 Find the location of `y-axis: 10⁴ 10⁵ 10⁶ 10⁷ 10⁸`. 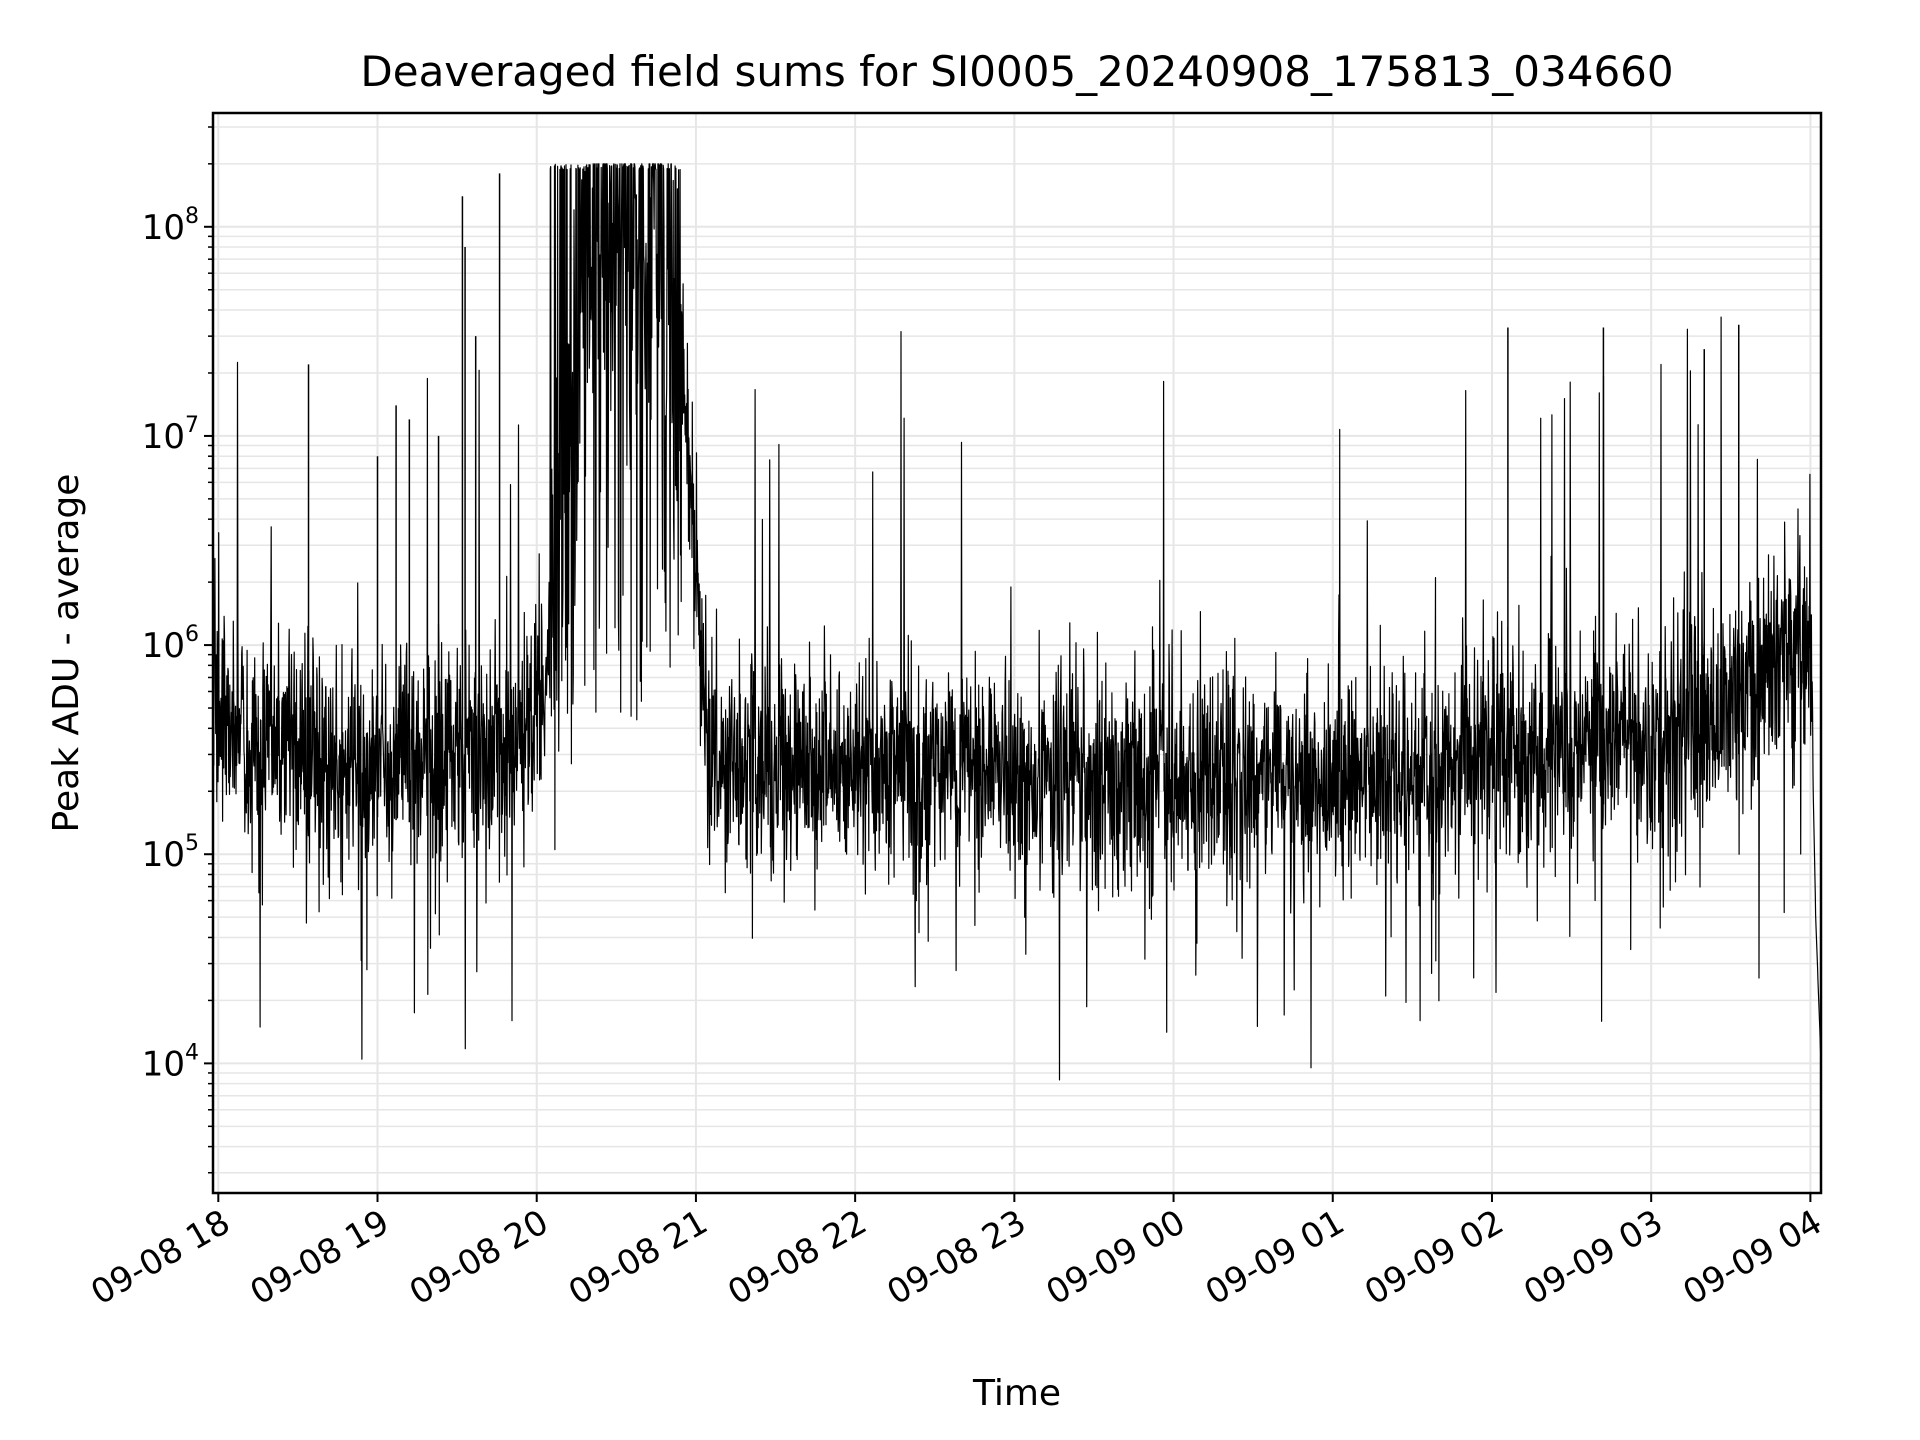

y-axis: 10⁴ 10⁵ 10⁶ 10⁷ 10⁸ is located at coordinates (177, 650).